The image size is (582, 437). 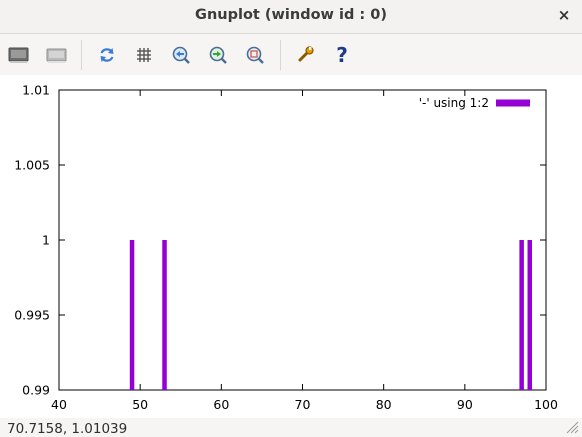 I want to click on zoom-previous-icon, so click(x=181, y=55).